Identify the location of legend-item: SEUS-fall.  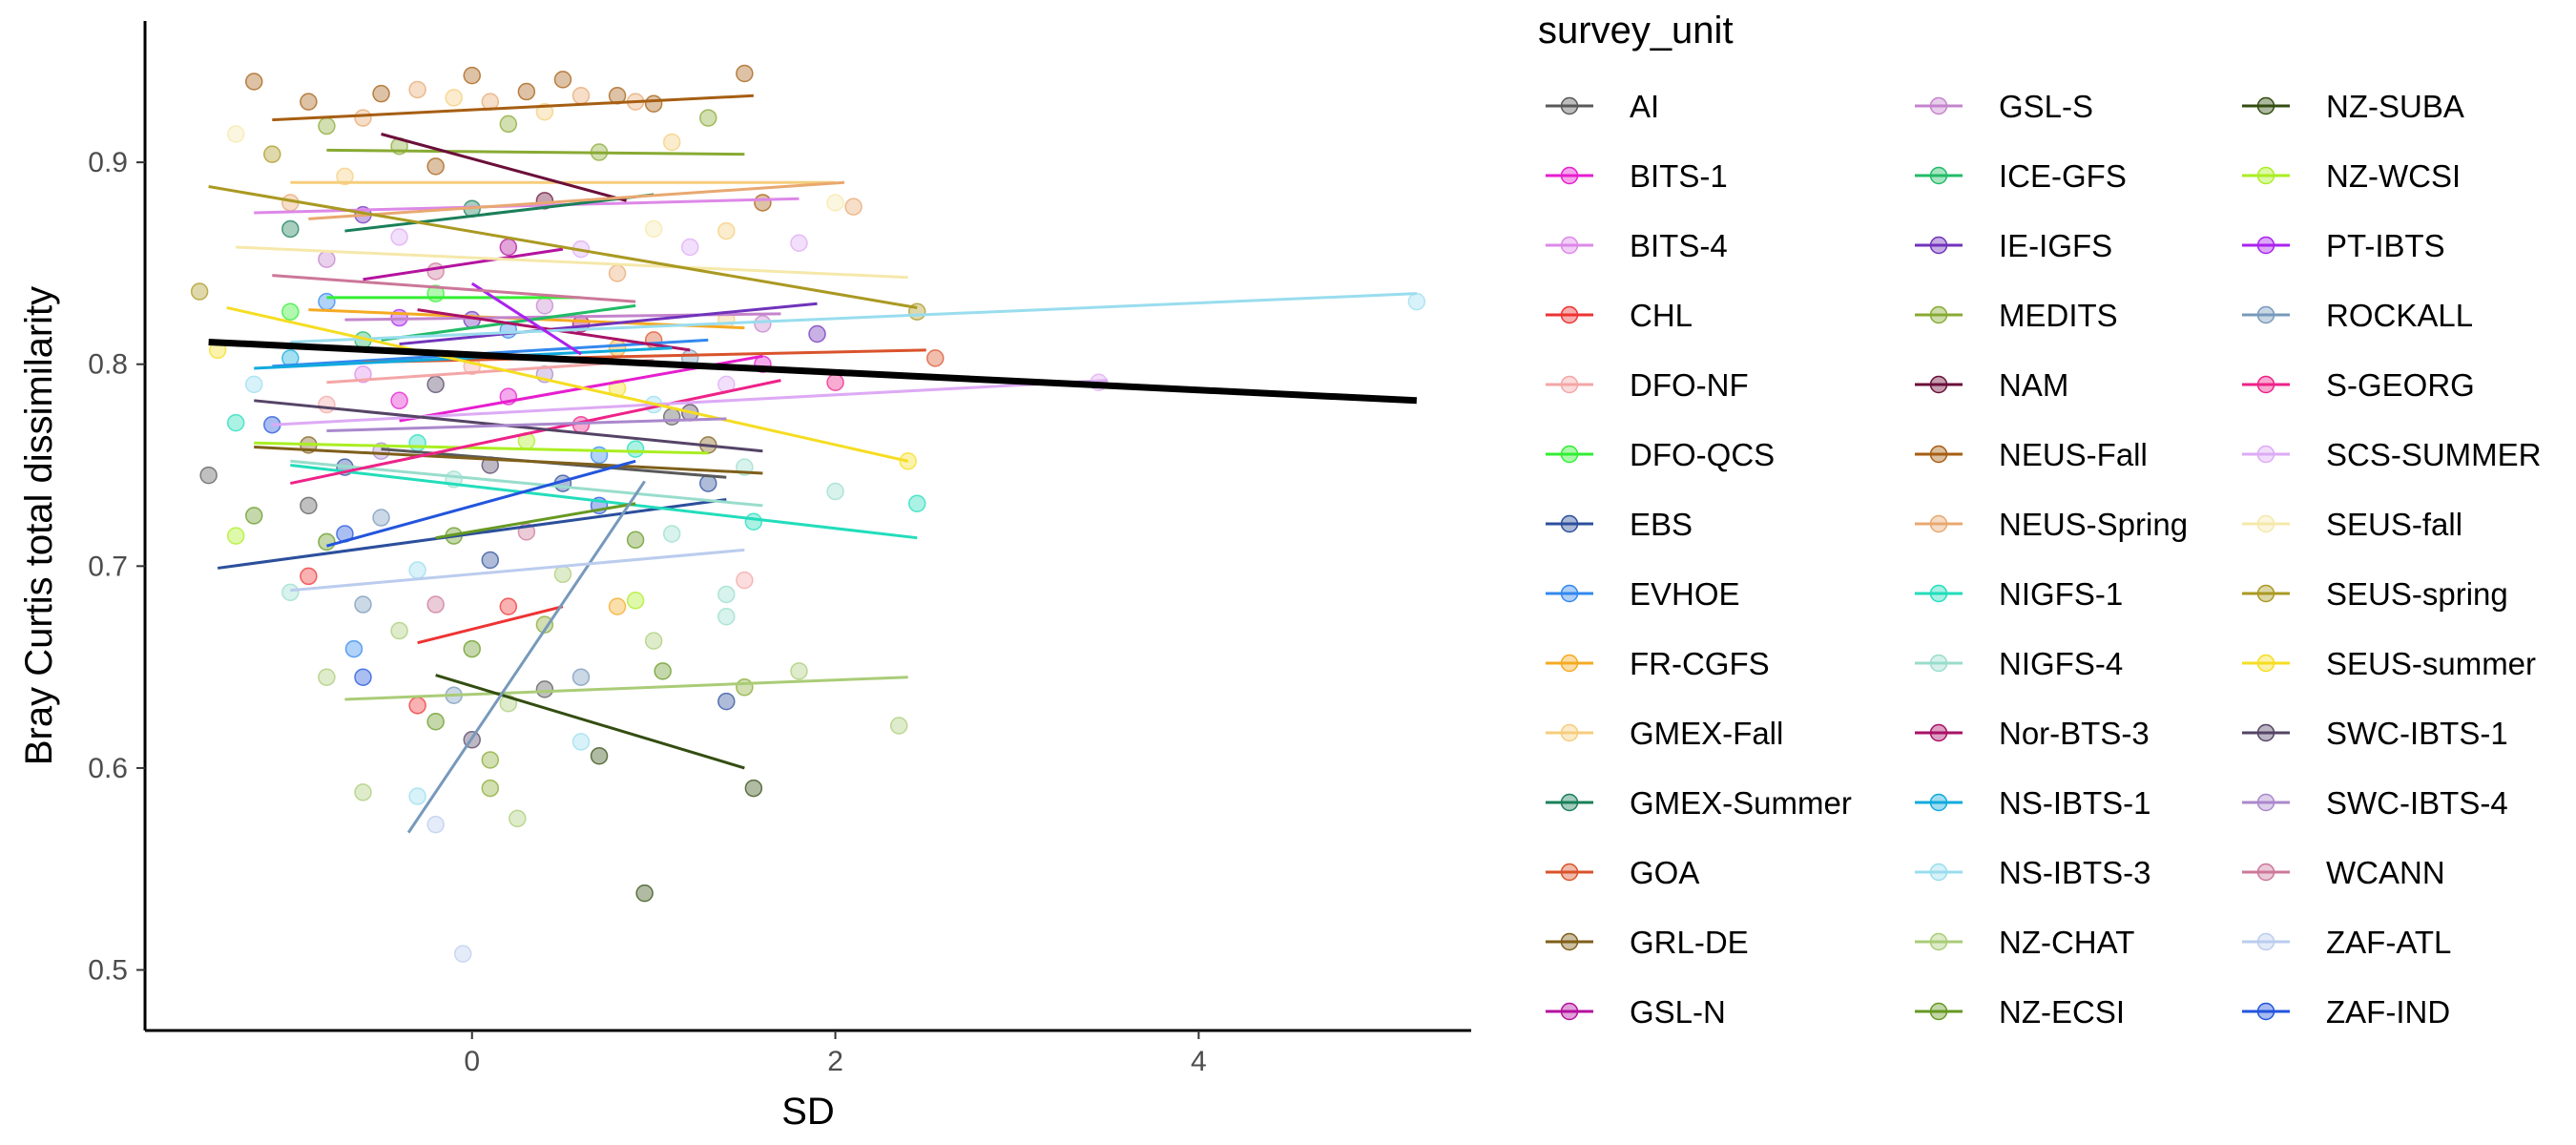
(2352, 524).